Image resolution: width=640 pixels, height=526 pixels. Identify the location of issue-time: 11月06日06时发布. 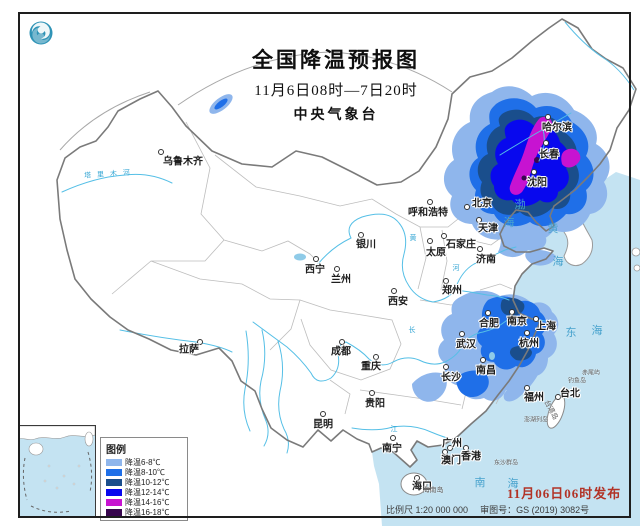
(564, 493).